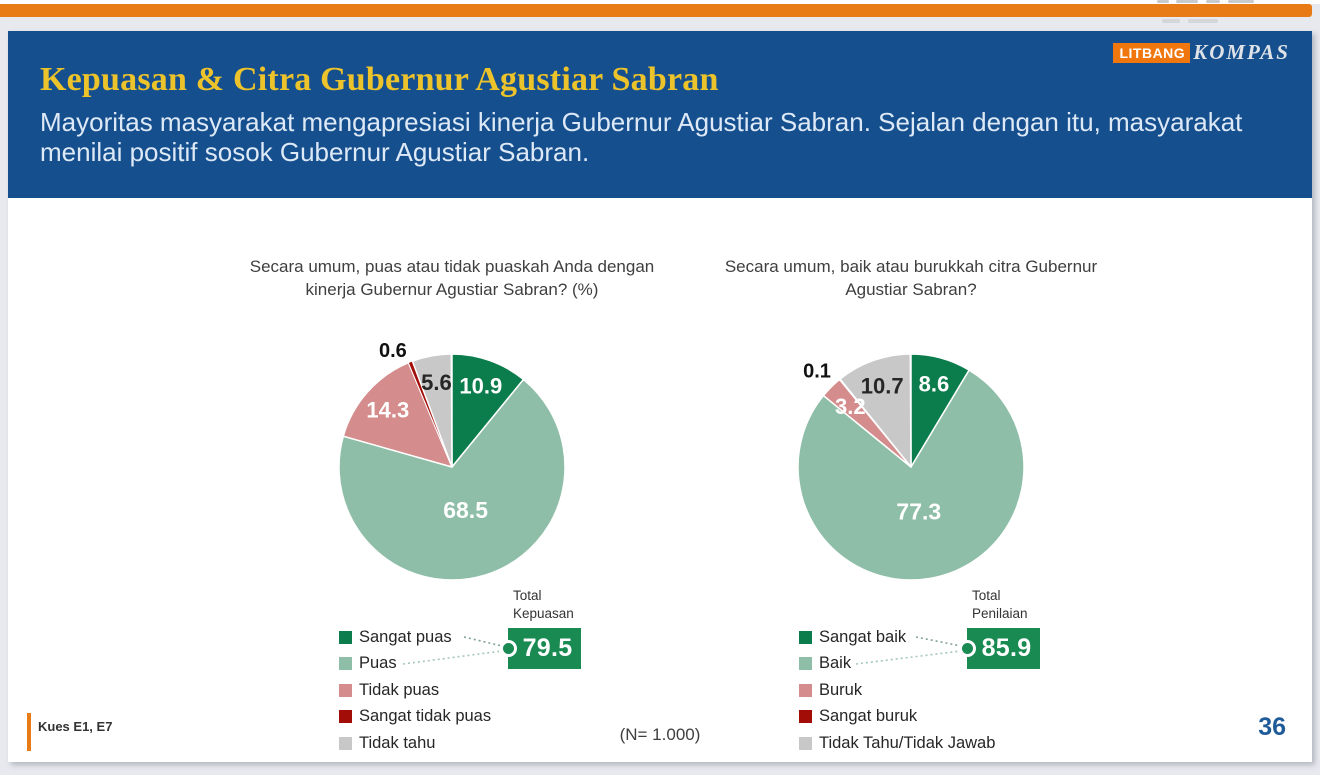  I want to click on legend-row: Puas, so click(415, 664).